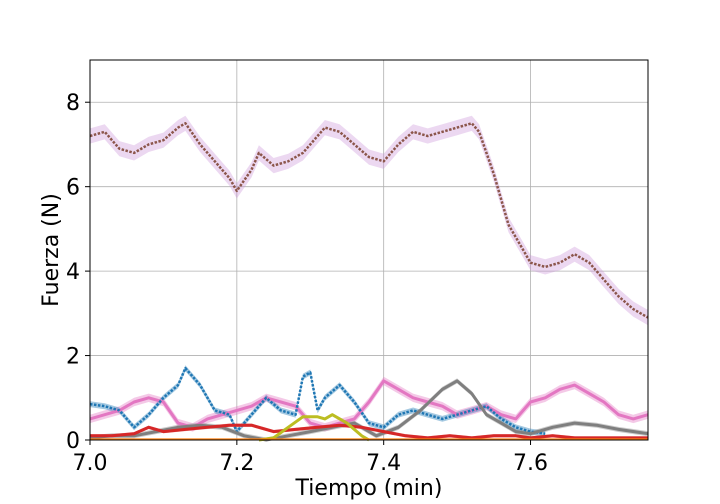 The image size is (720, 504). Describe the element at coordinates (51, 250) in the screenshot. I see `y-axis-label: Fuerza (N)` at that location.